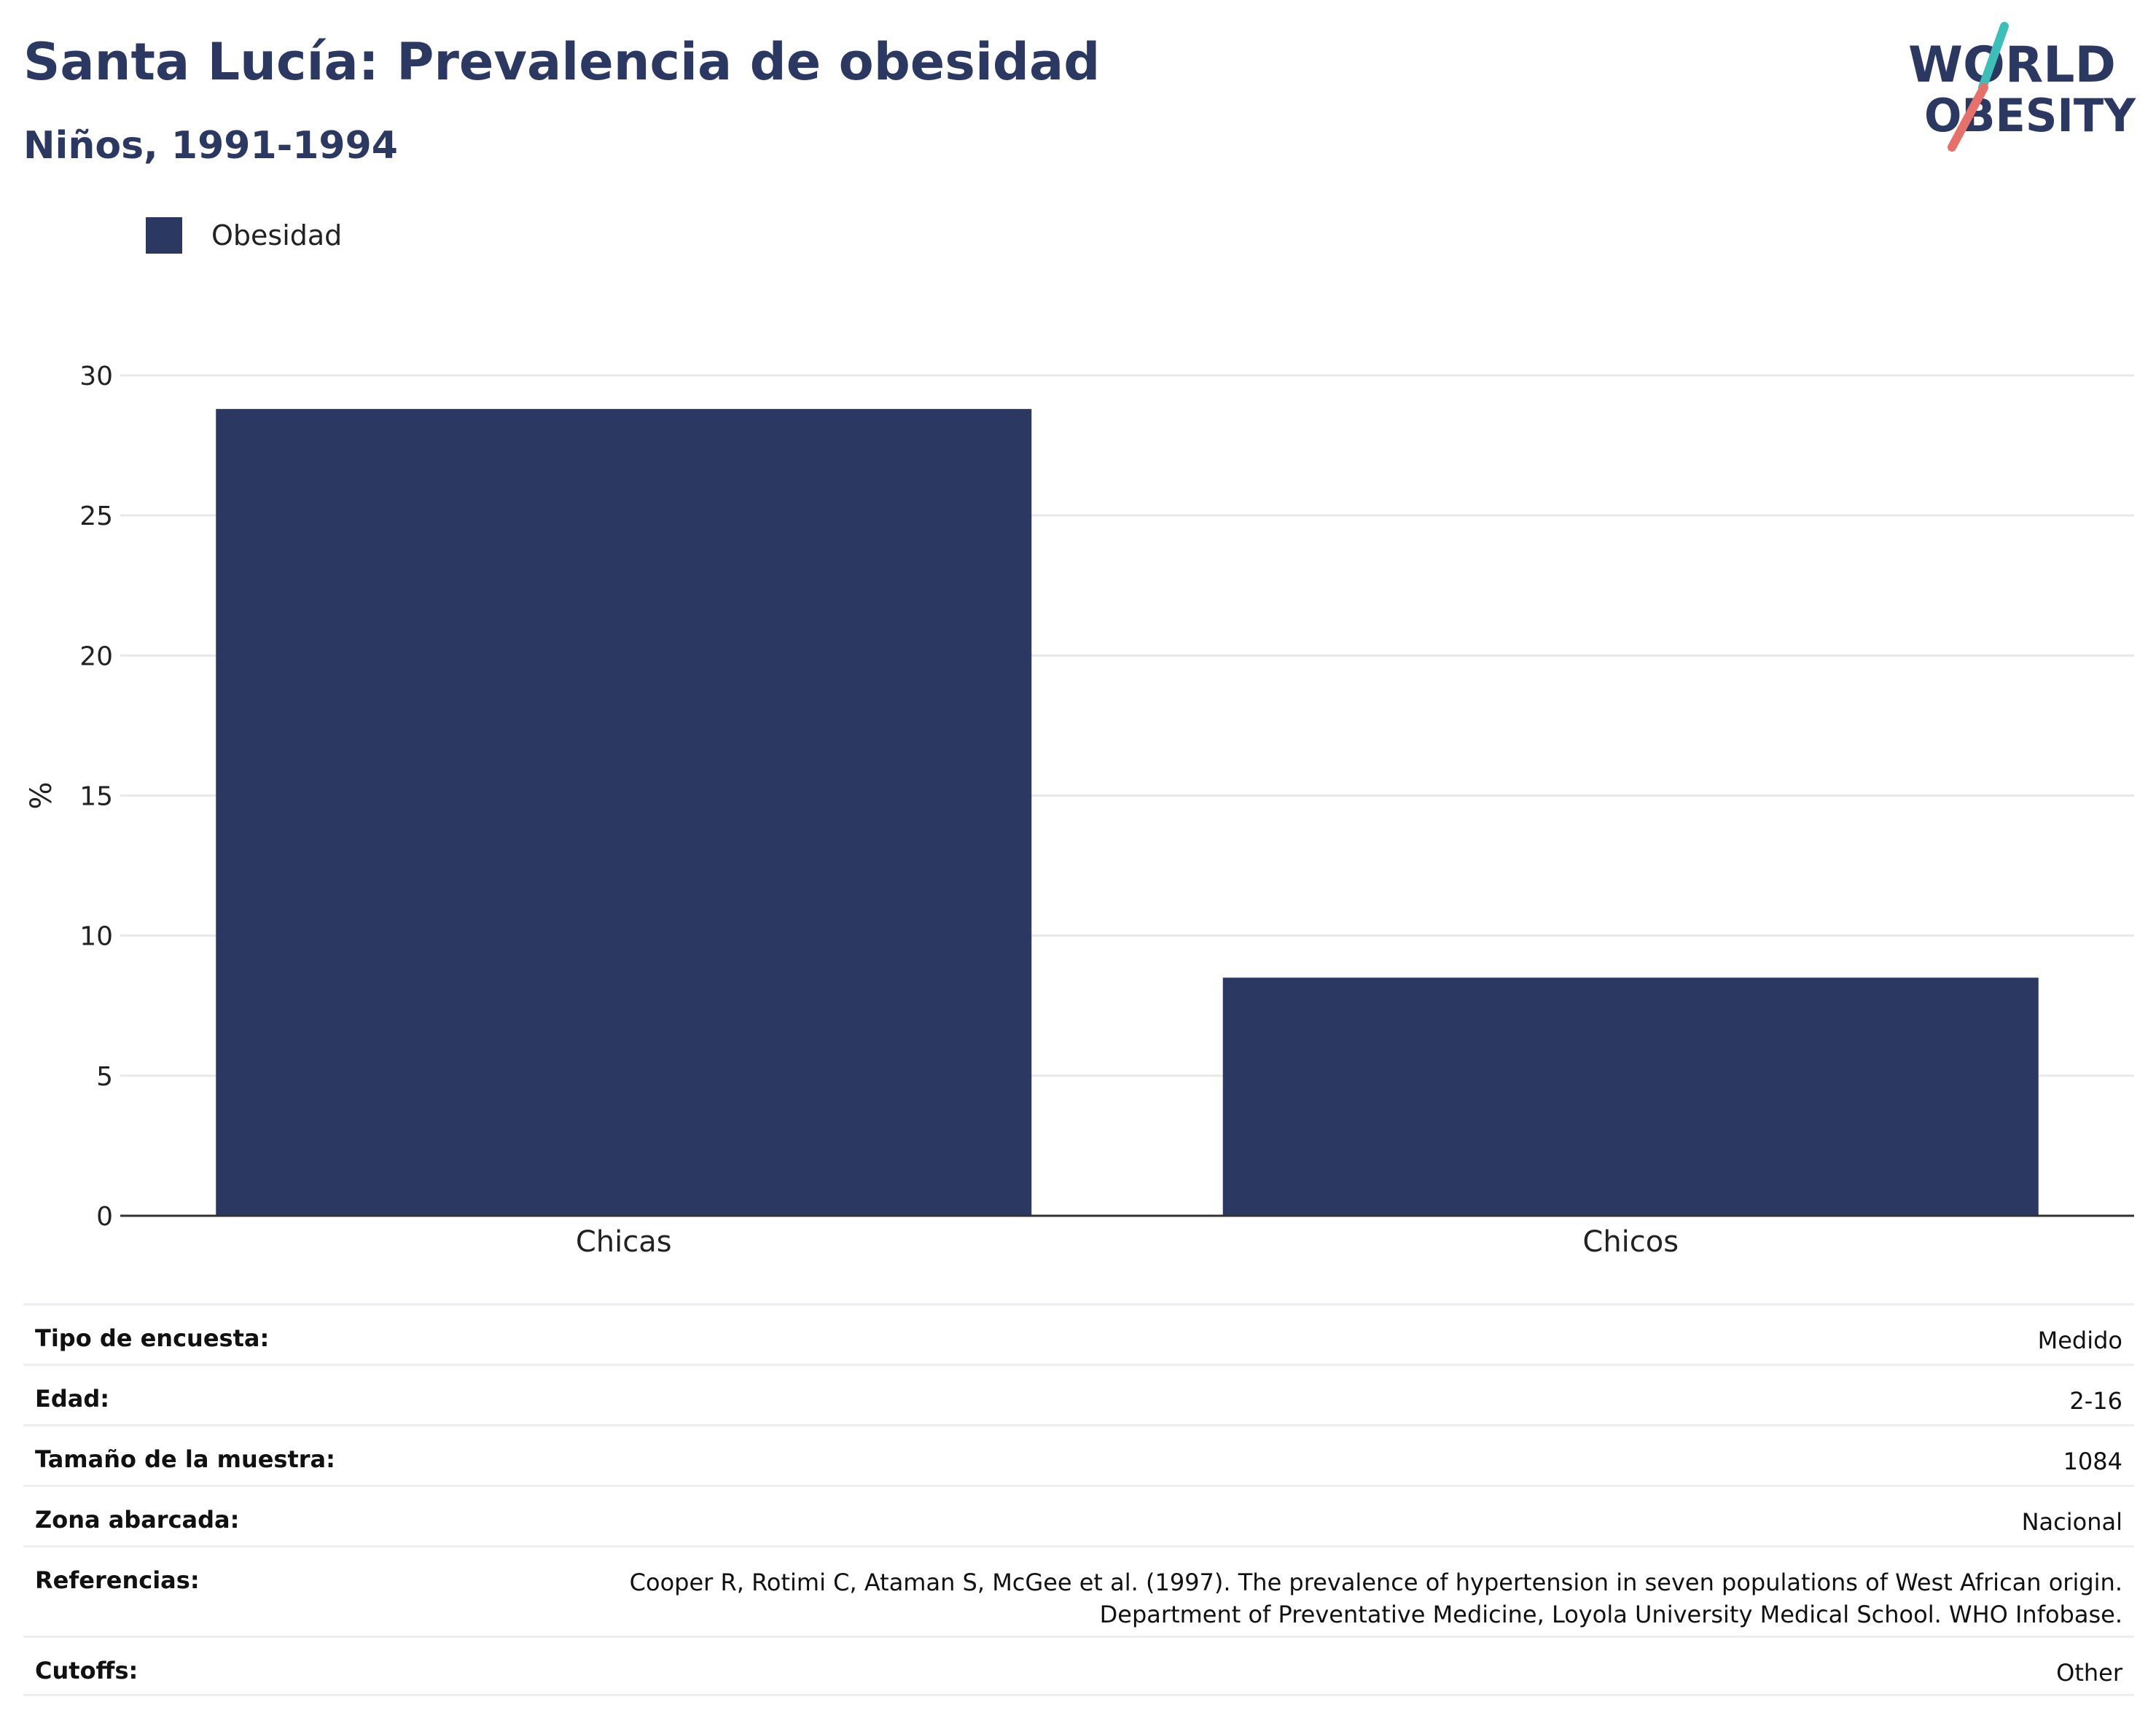  Describe the element at coordinates (2012, 65) in the screenshot. I see `logo-text-world: WORLD` at that location.